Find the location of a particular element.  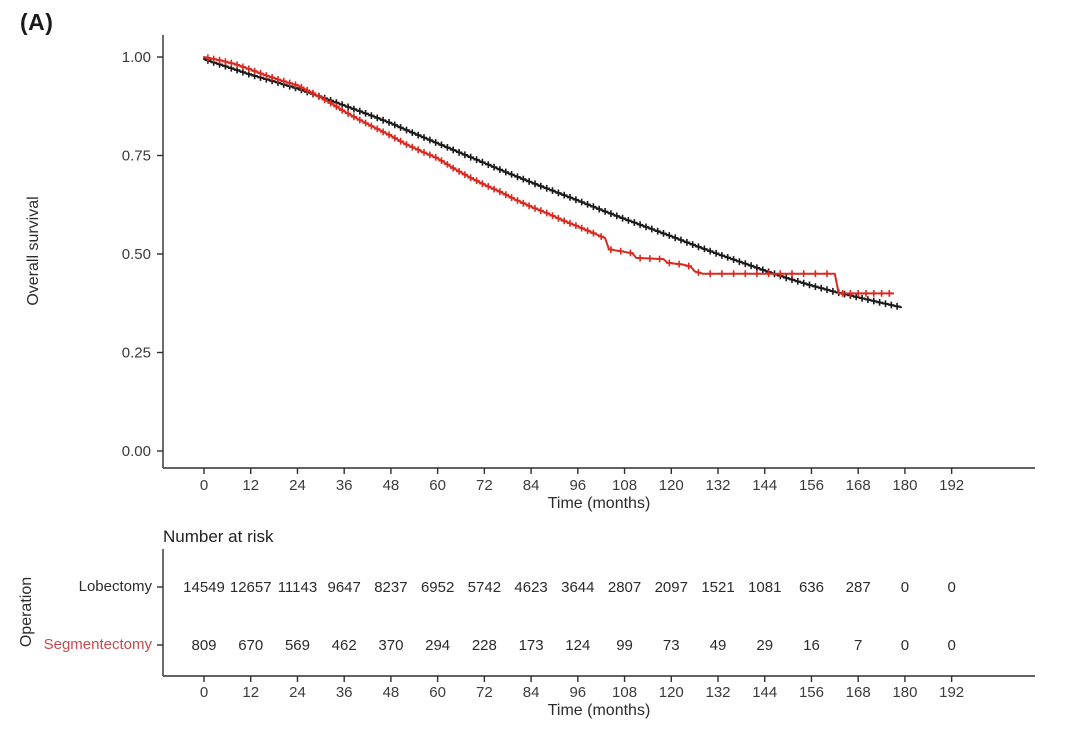

risk-x-tick-label: 12 is located at coordinates (250, 692).